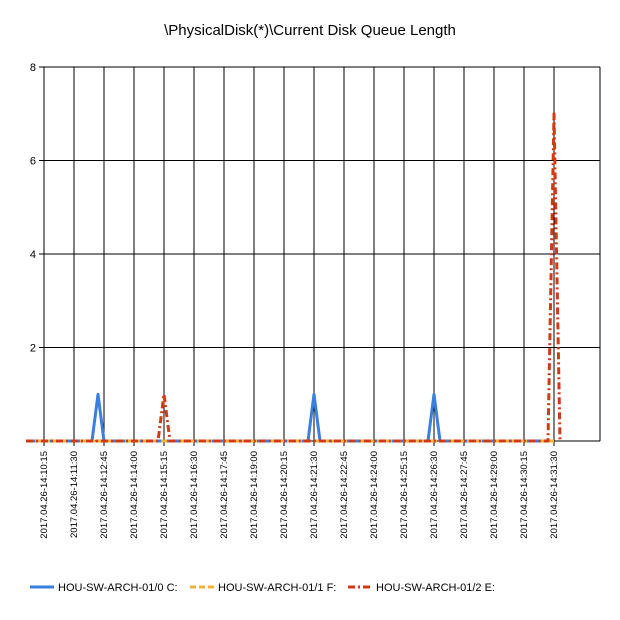 This screenshot has width=620, height=620. What do you see at coordinates (374, 495) in the screenshot?
I see `x-tick-label: 2017.04.26-14:24:00` at bounding box center [374, 495].